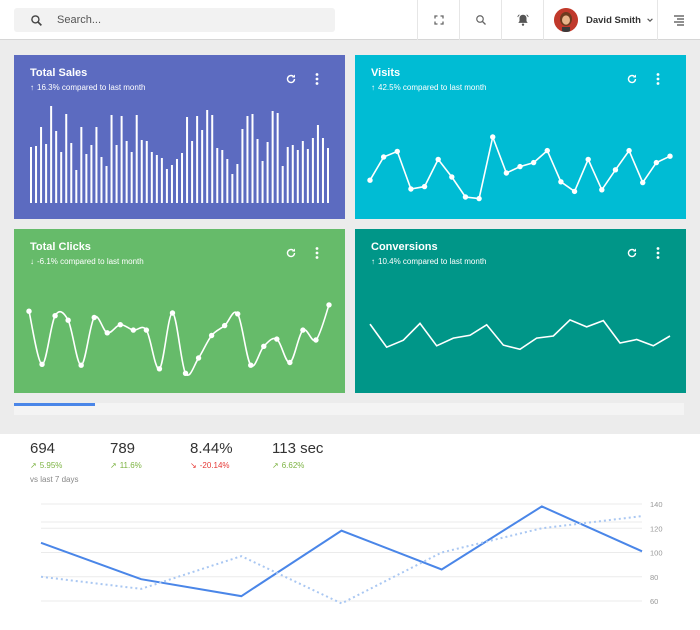 This screenshot has width=700, height=630. What do you see at coordinates (350, 20) in the screenshot?
I see `top-bar: David Smith` at bounding box center [350, 20].